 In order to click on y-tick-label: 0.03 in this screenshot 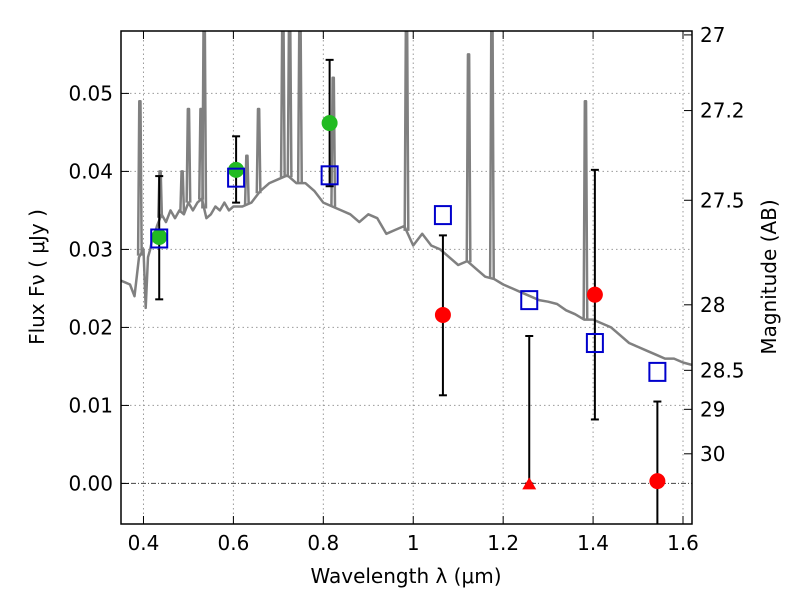, I will do `click(90, 249)`.